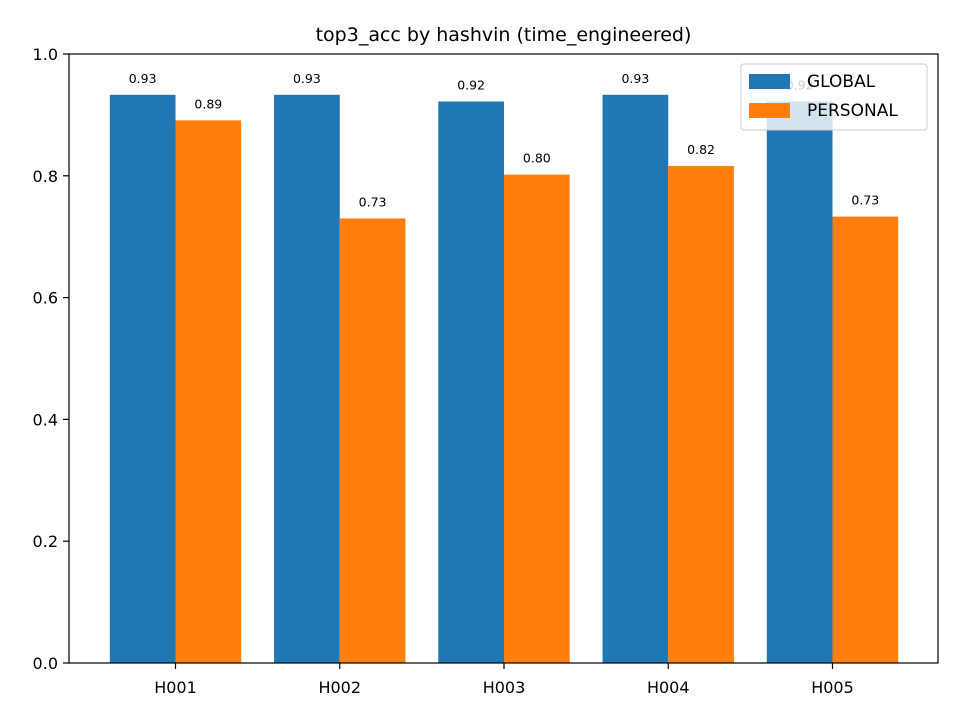  Describe the element at coordinates (471, 85) in the screenshot. I see `data-label-global-h003: 0.92` at that location.